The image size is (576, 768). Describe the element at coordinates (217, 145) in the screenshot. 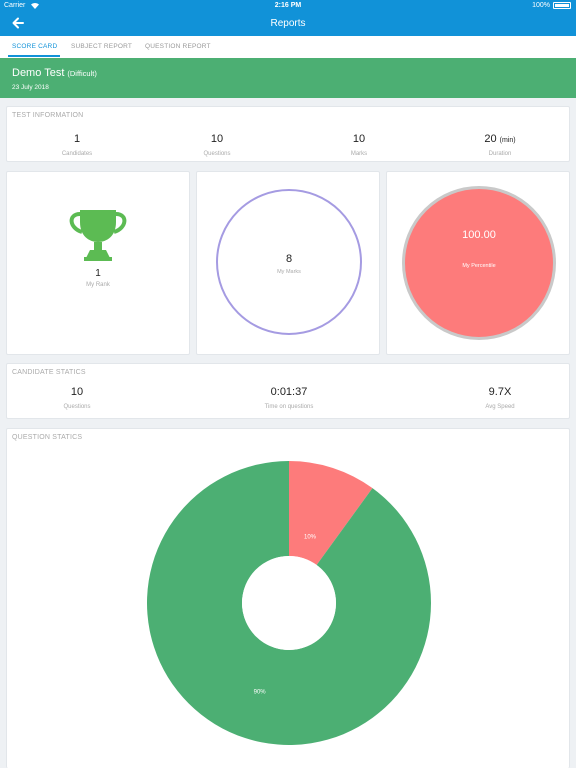

I see `stat-questions: 10 Questions` at that location.